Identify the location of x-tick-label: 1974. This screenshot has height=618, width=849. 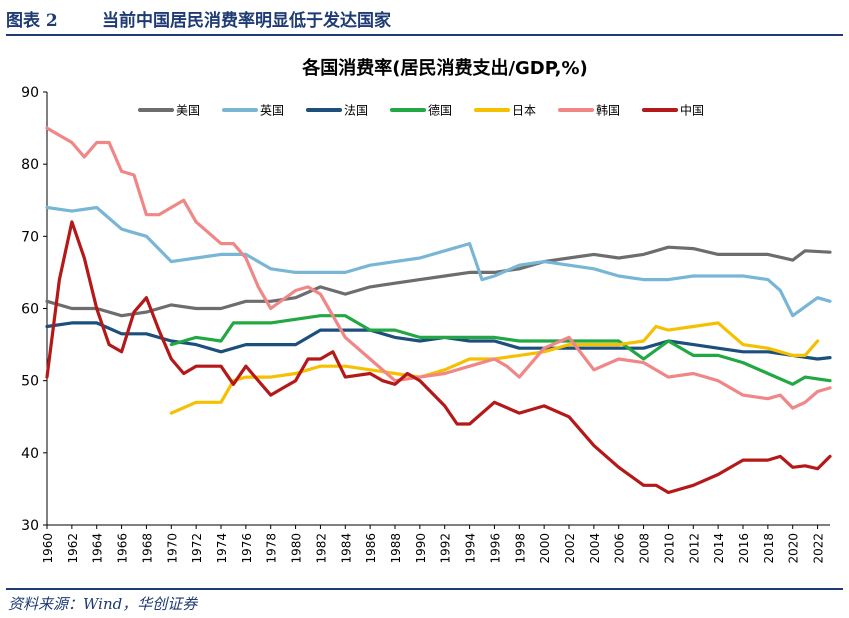
(222, 548).